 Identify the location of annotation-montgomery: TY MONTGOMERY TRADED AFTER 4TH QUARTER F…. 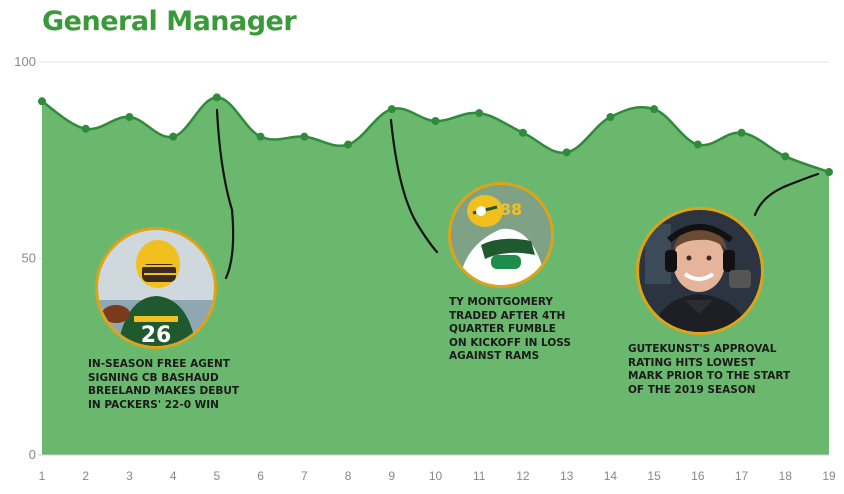
(510, 330).